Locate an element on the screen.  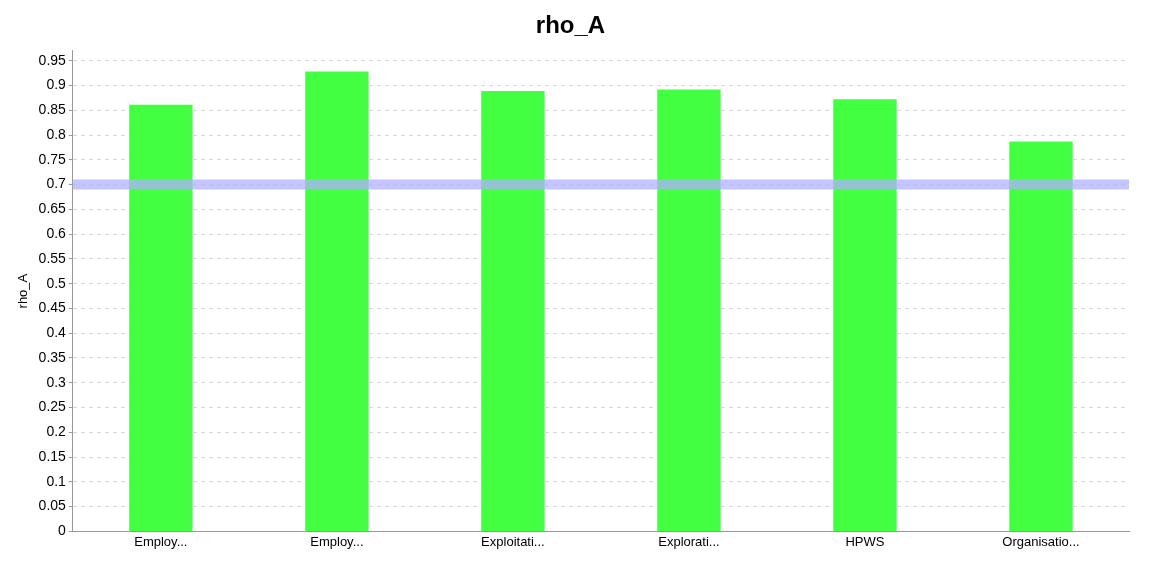
y-tick-label: 0.5 is located at coordinates (56, 282).